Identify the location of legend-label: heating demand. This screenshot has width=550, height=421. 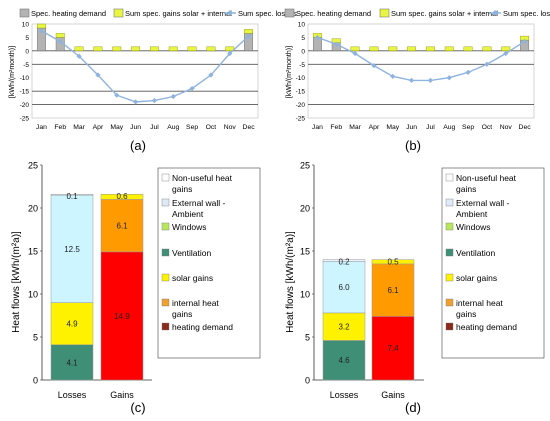
(486, 327).